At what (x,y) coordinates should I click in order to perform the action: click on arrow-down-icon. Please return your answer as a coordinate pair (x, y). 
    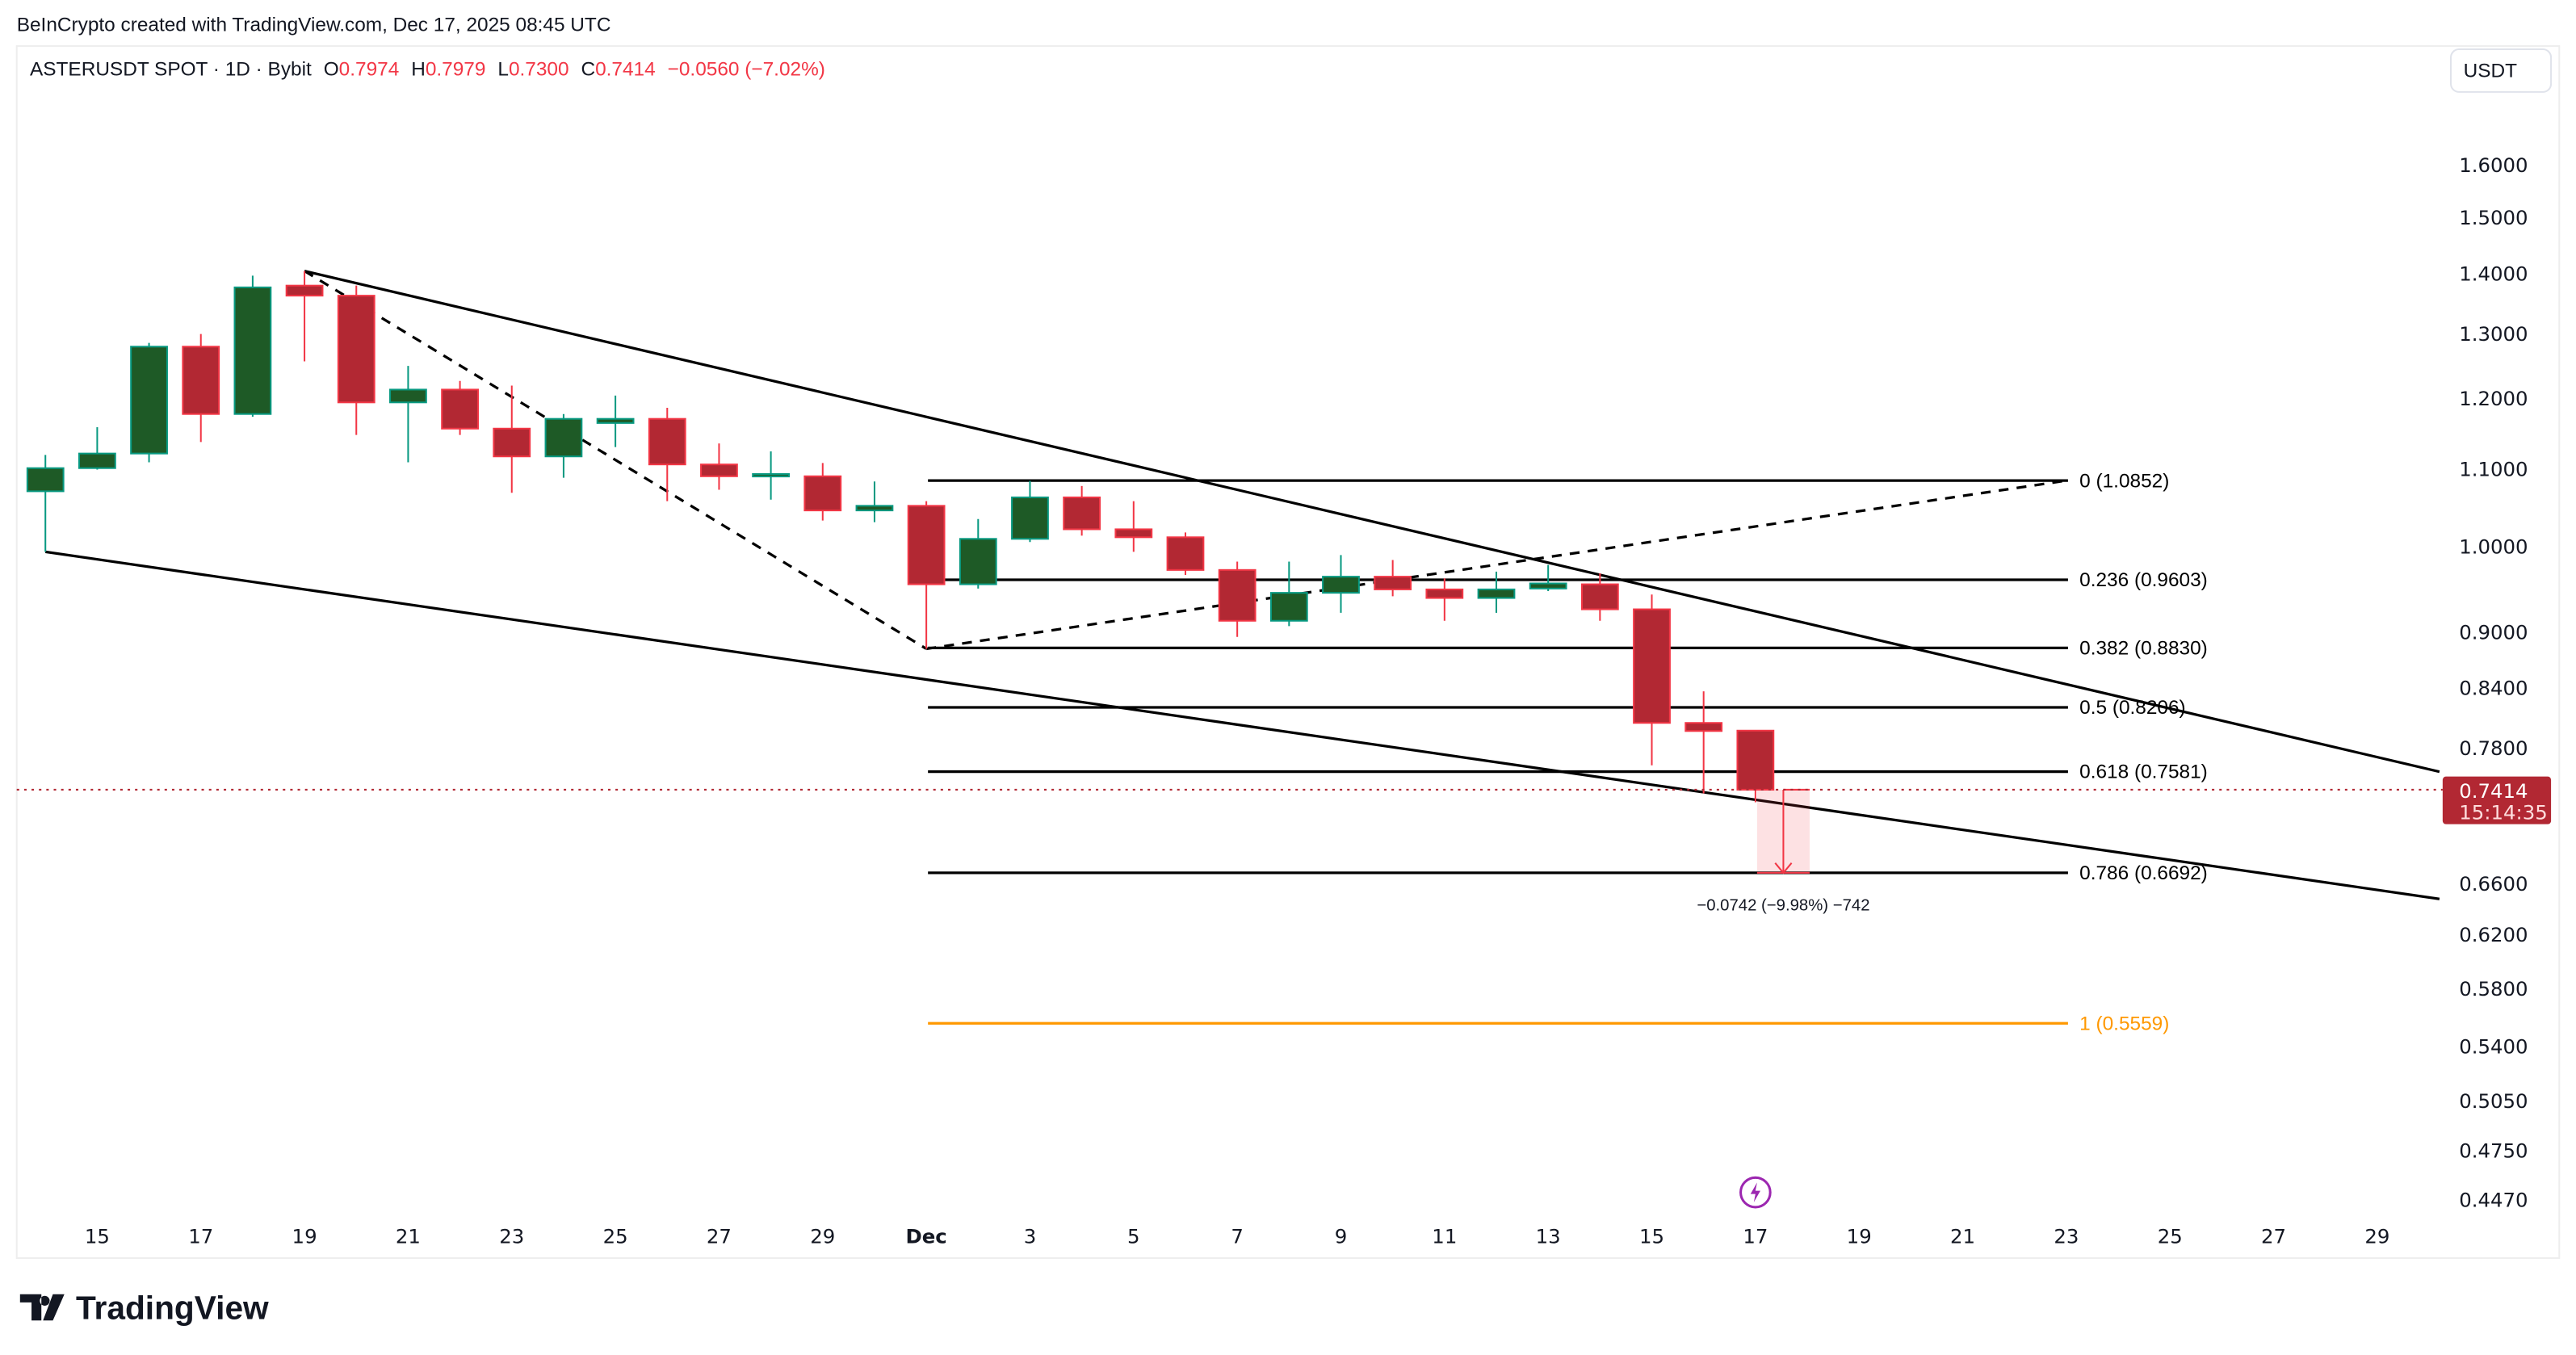
    Looking at the image, I should click on (1784, 832).